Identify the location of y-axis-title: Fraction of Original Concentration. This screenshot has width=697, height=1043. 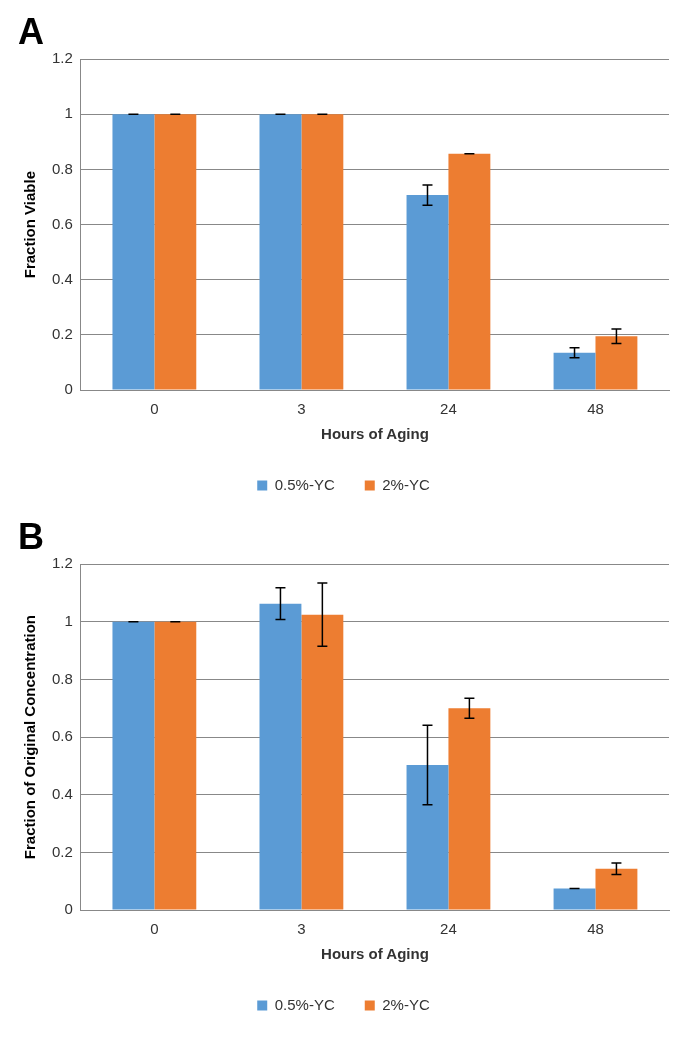
(30, 737).